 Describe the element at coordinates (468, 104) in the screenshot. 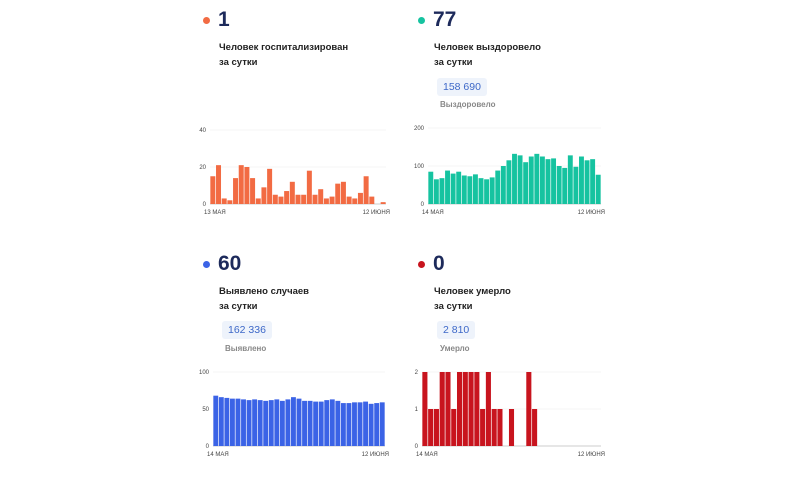

I see `cumulative-label: Выздоровело` at that location.